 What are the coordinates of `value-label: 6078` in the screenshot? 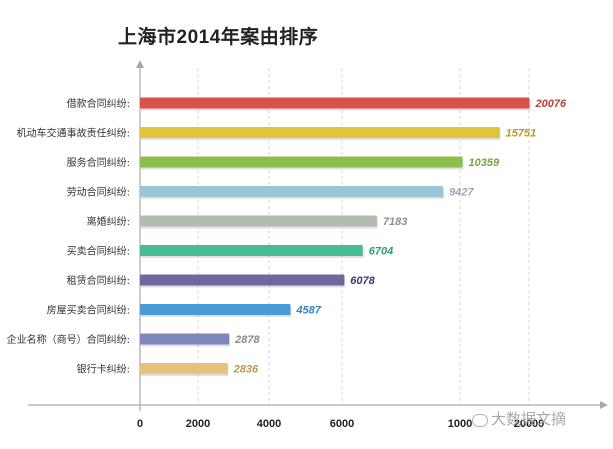 It's located at (362, 281).